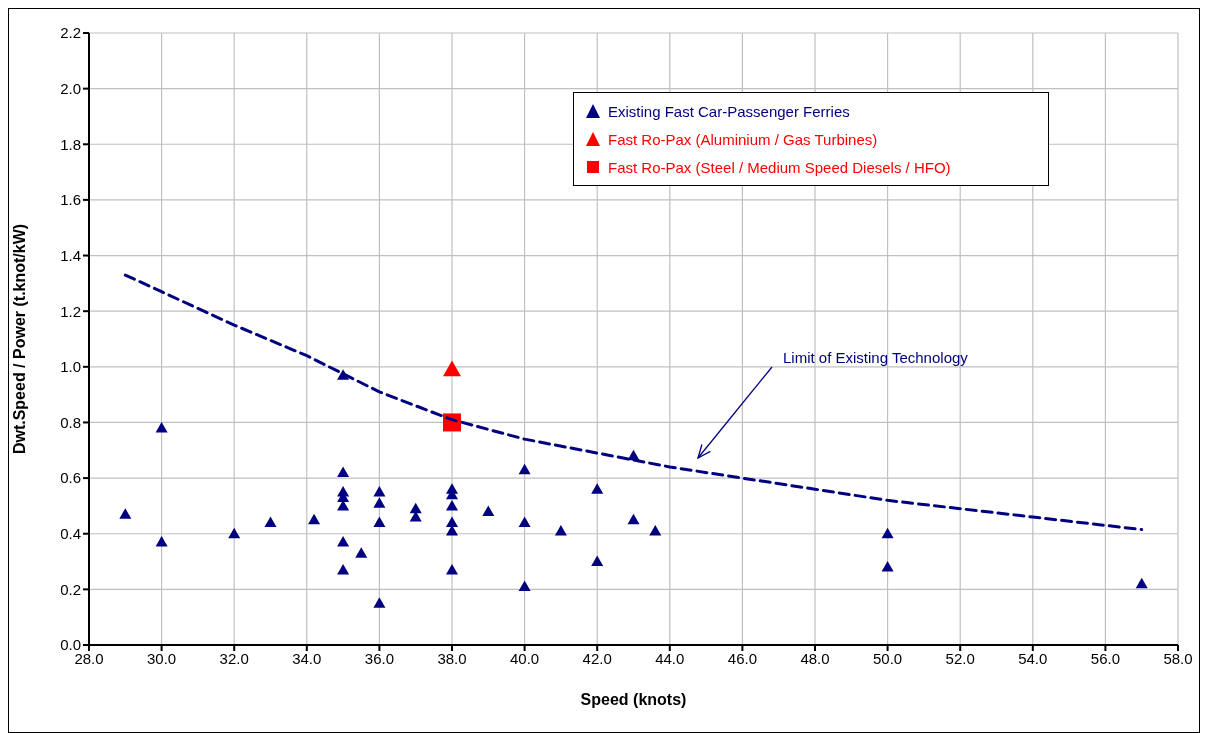 This screenshot has width=1208, height=733. I want to click on y-tick-label: 0.2, so click(70, 589).